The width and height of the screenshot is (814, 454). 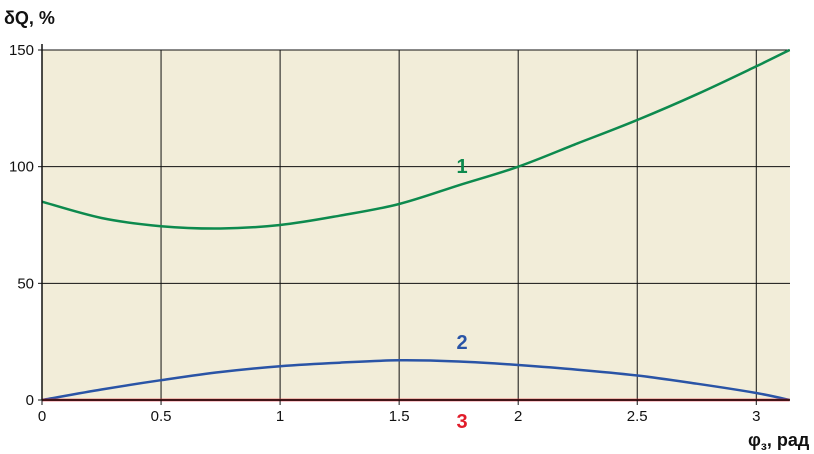 What do you see at coordinates (21, 50) in the screenshot?
I see `y-tick-label: 150` at bounding box center [21, 50].